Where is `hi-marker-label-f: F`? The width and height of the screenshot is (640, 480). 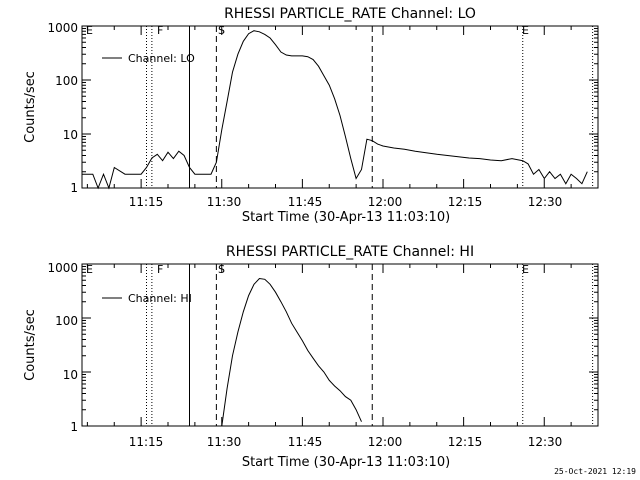
hi-marker-label-f: F is located at coordinates (160, 269).